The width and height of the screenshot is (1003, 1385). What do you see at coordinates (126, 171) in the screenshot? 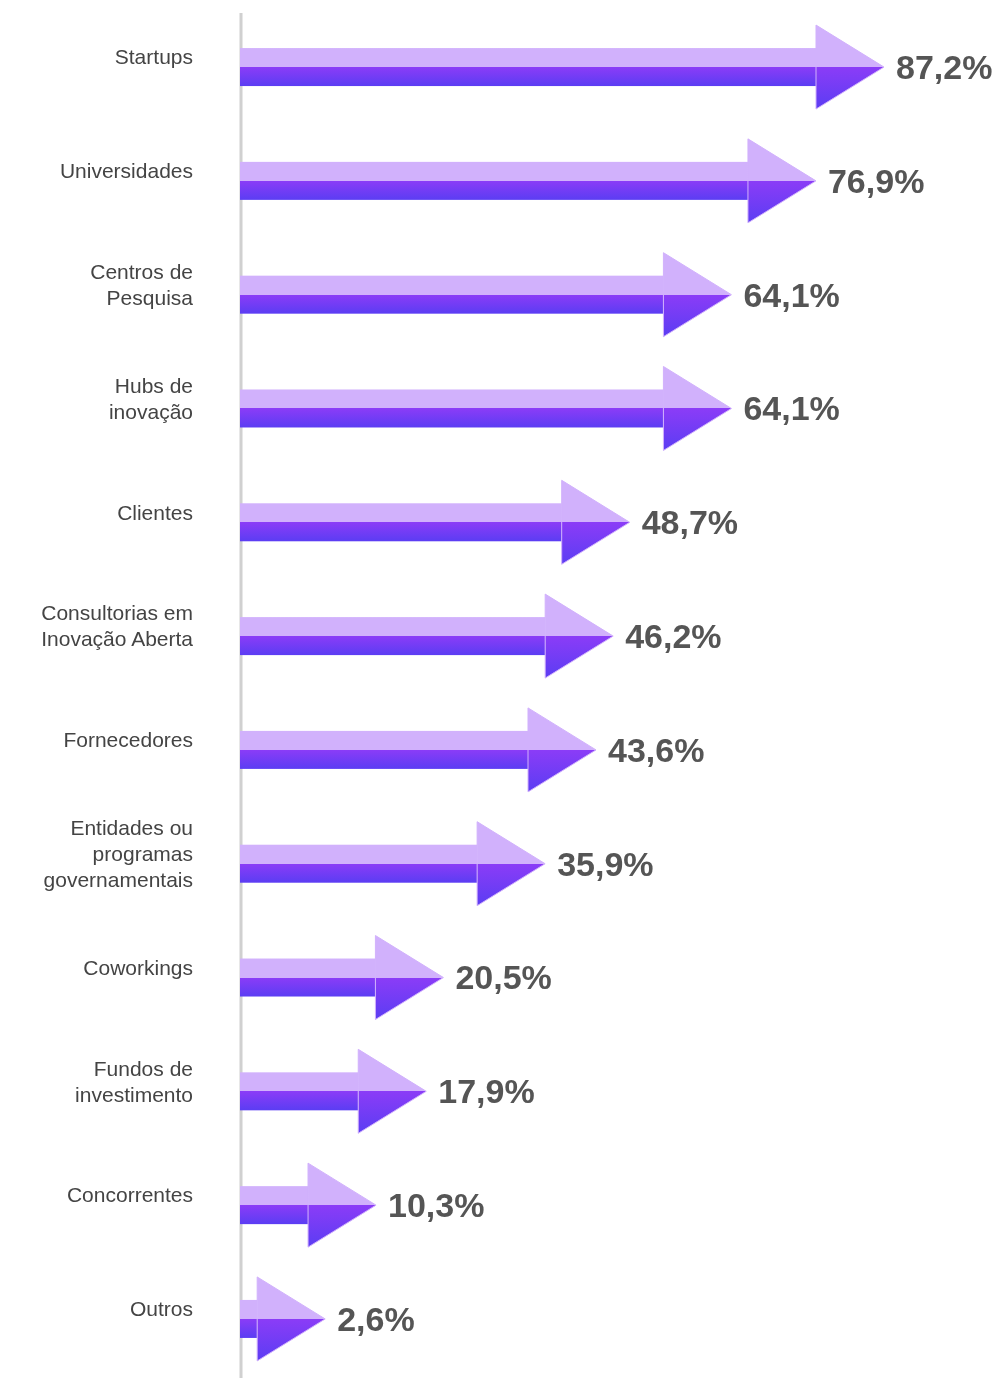
I see `y-tick-label: Universidades` at bounding box center [126, 171].